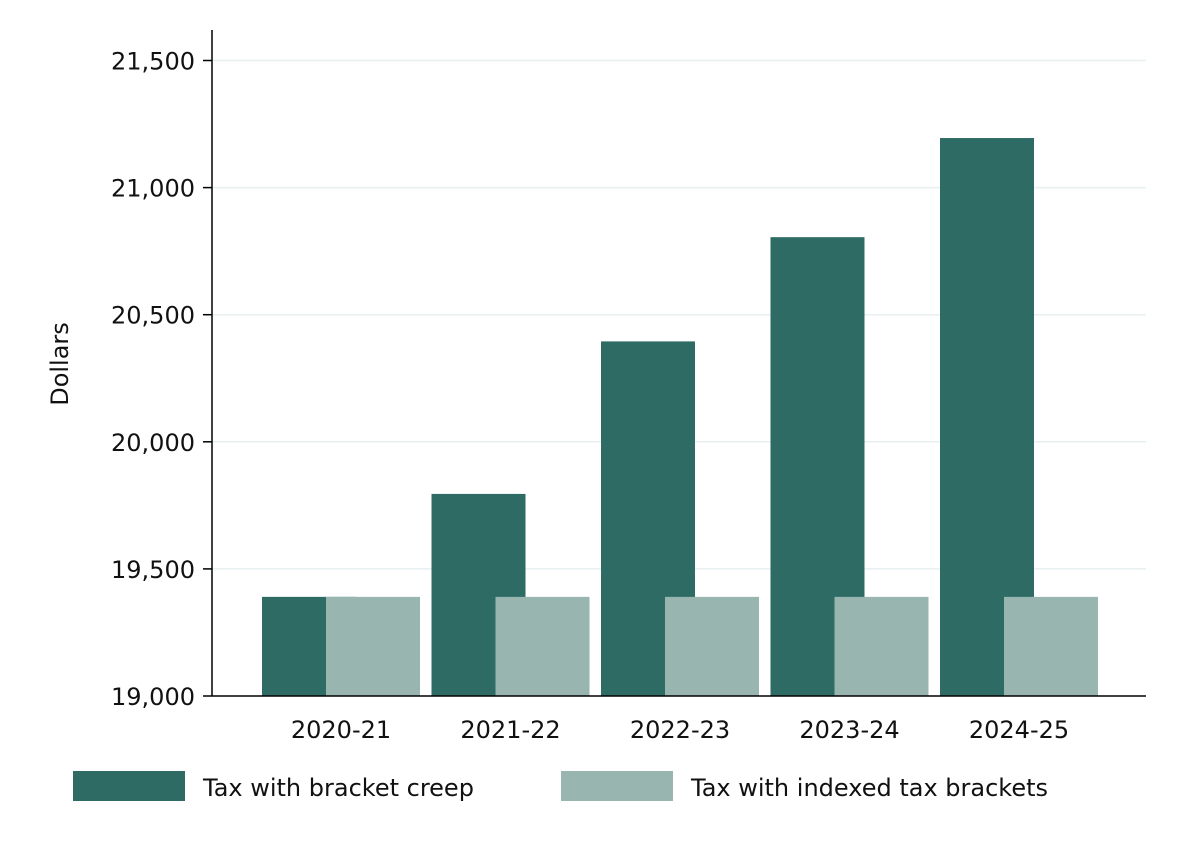  What do you see at coordinates (153, 697) in the screenshot?
I see `y-tick-label: 19,000` at bounding box center [153, 697].